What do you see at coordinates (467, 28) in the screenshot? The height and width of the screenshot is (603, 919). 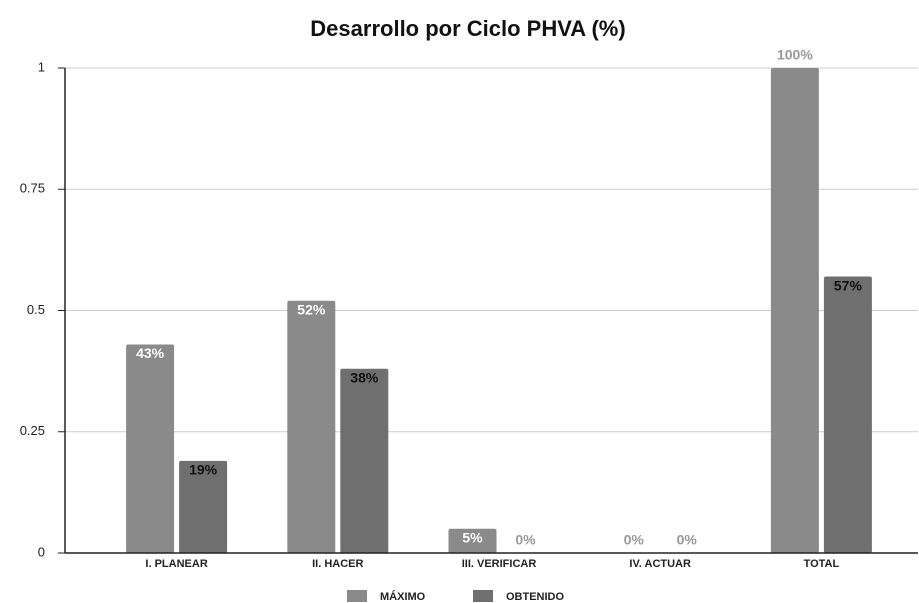 I see `chart-title: Desarrollo por Ciclo PHVA (%)` at bounding box center [467, 28].